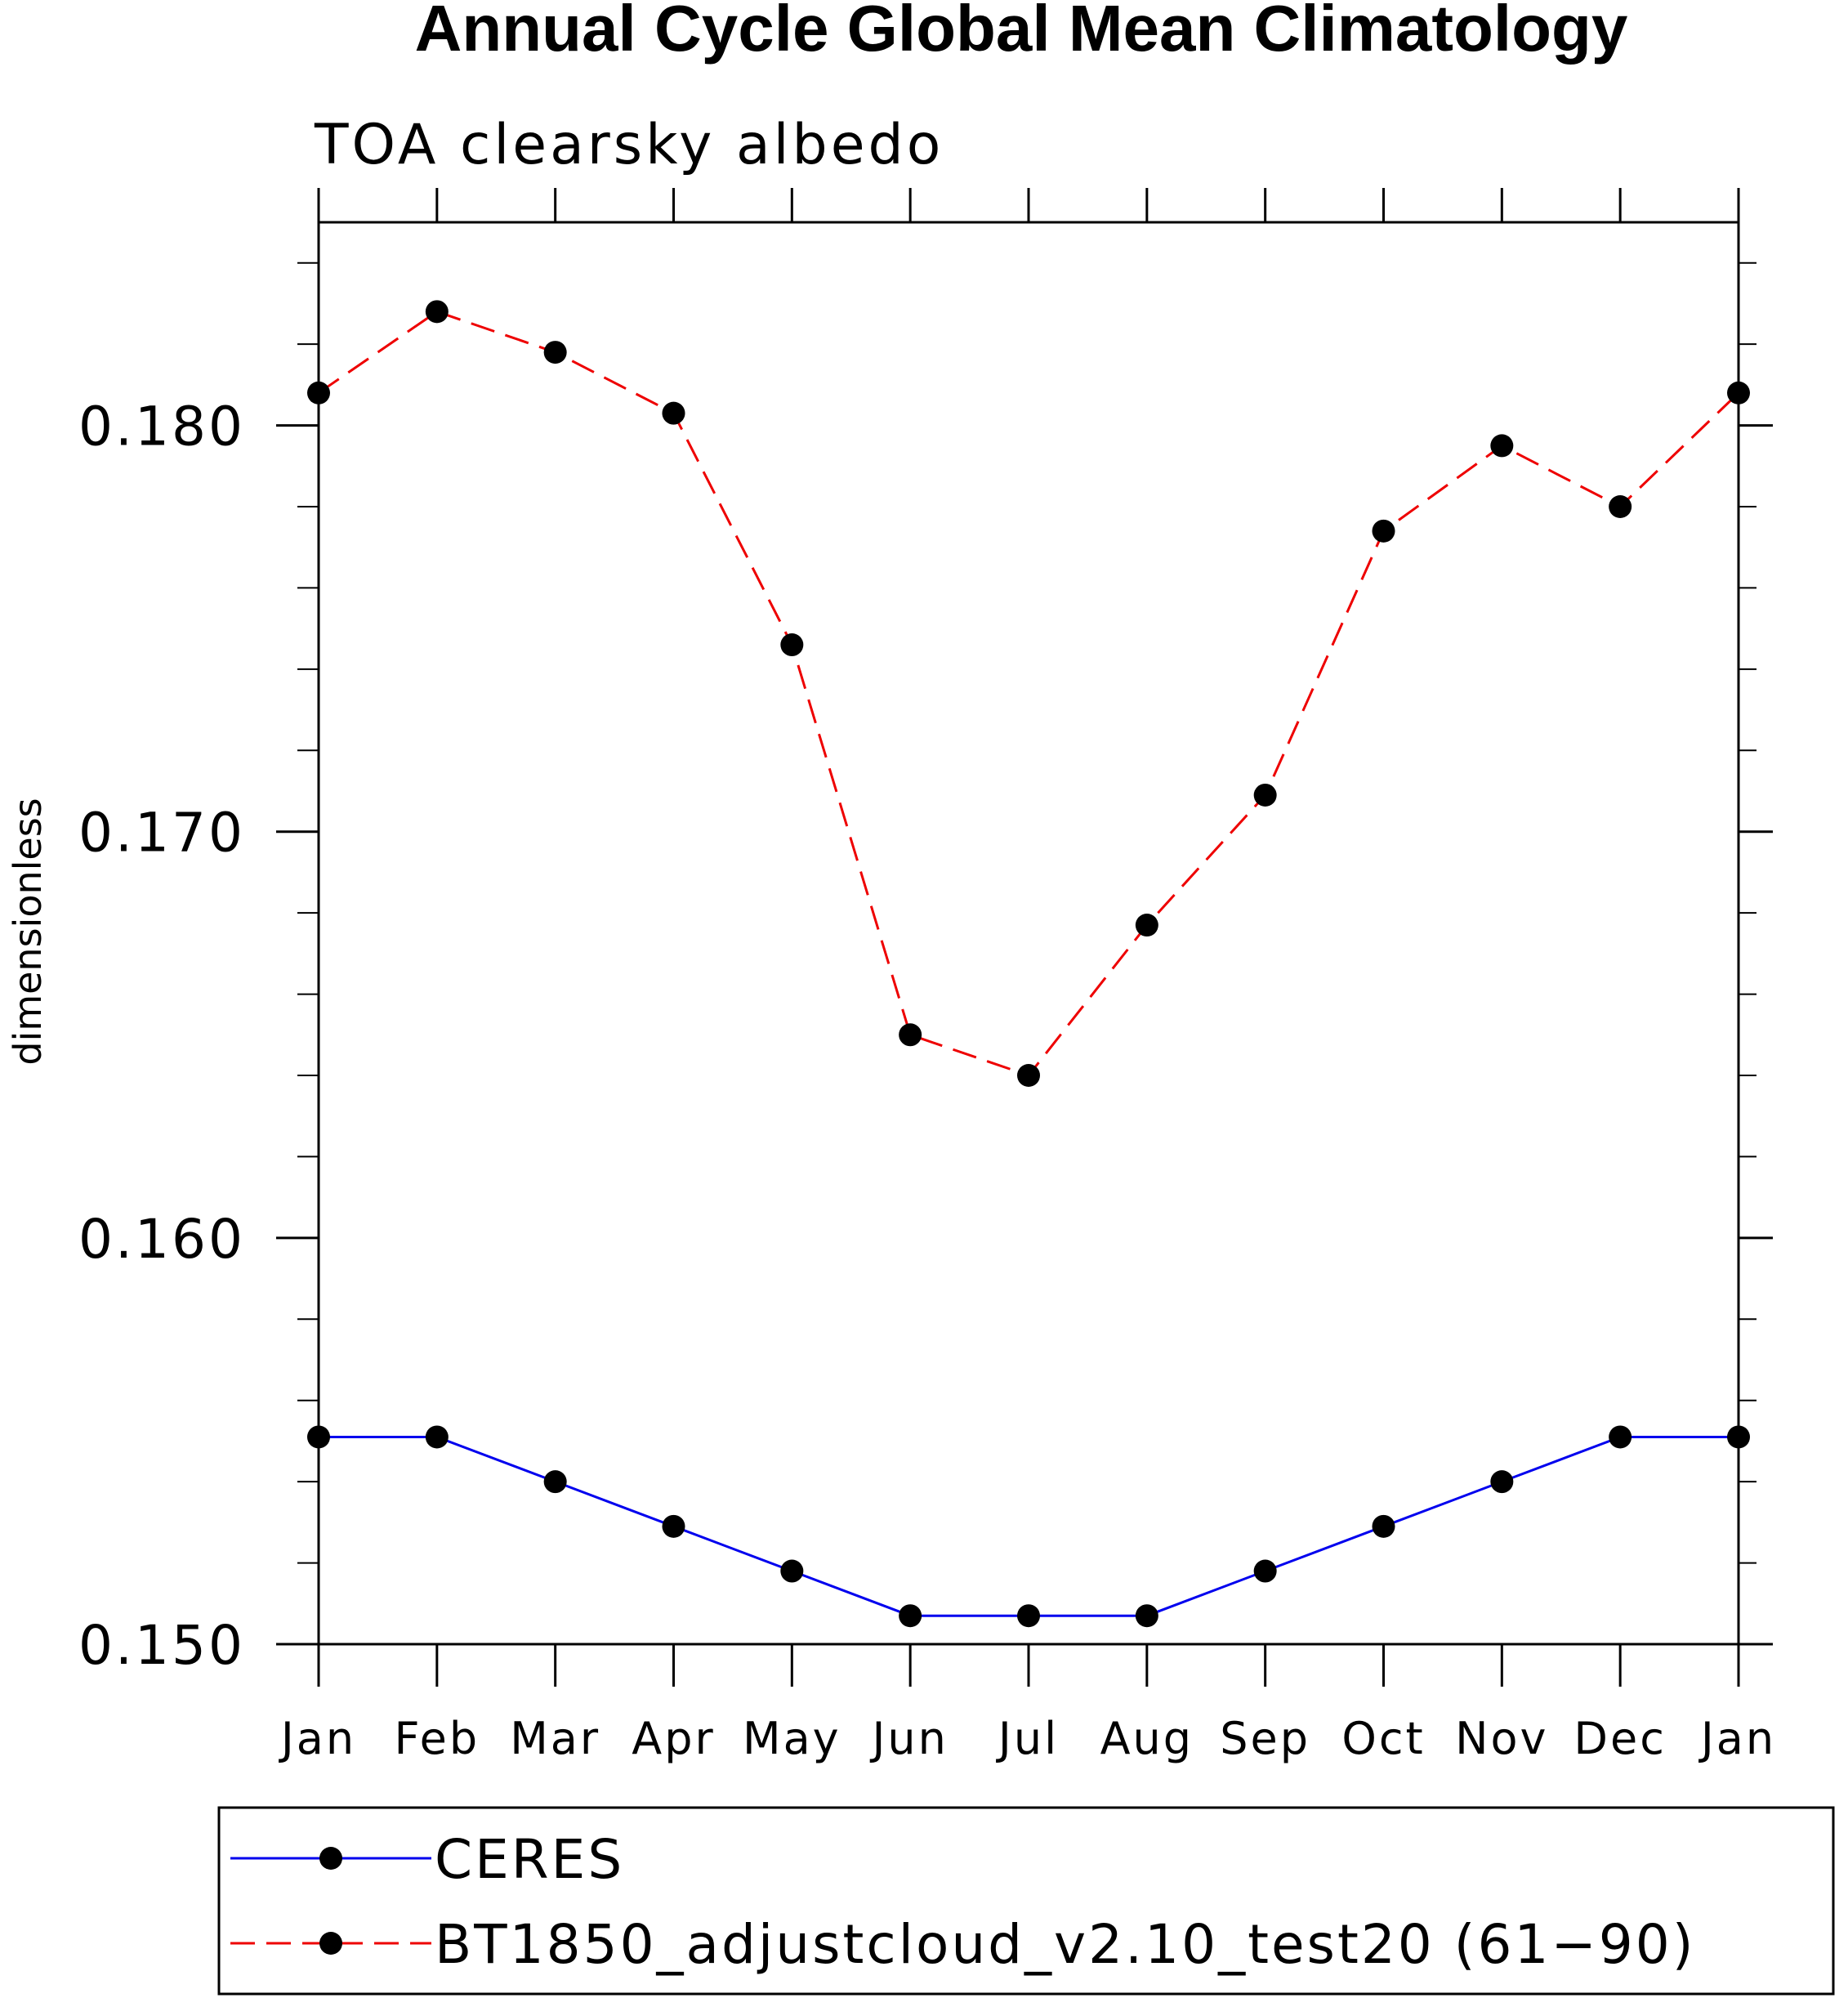  I want to click on y-axis-label: dimensionless, so click(28, 931).